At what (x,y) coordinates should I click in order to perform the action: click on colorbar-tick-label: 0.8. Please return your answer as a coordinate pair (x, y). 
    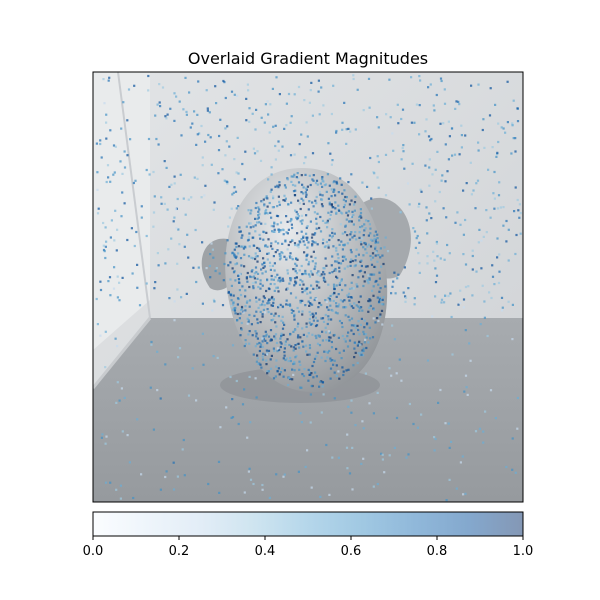
    Looking at the image, I should click on (437, 551).